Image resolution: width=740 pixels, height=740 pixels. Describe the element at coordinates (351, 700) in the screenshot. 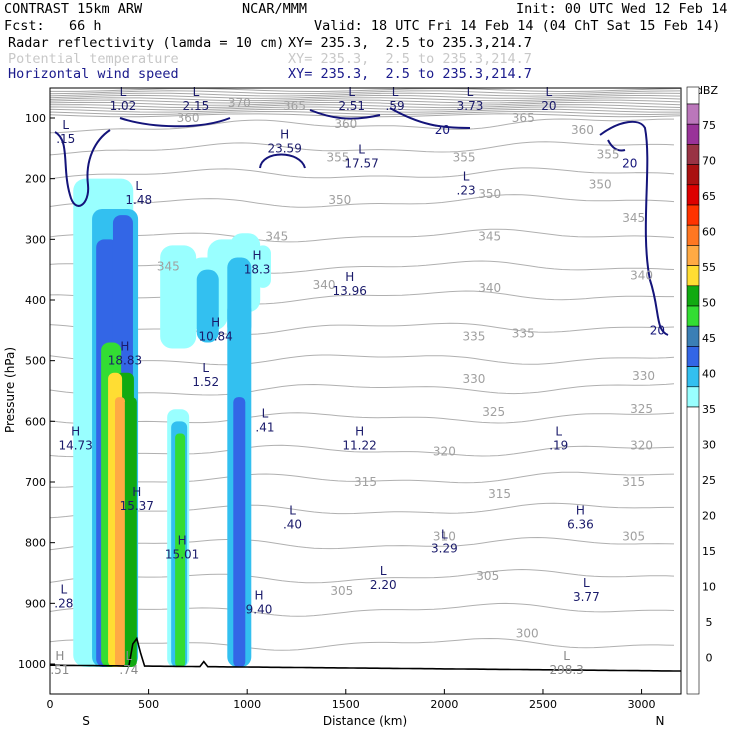

I see `x-axis: 0 500 1000 1500 2000 2500 3000` at that location.